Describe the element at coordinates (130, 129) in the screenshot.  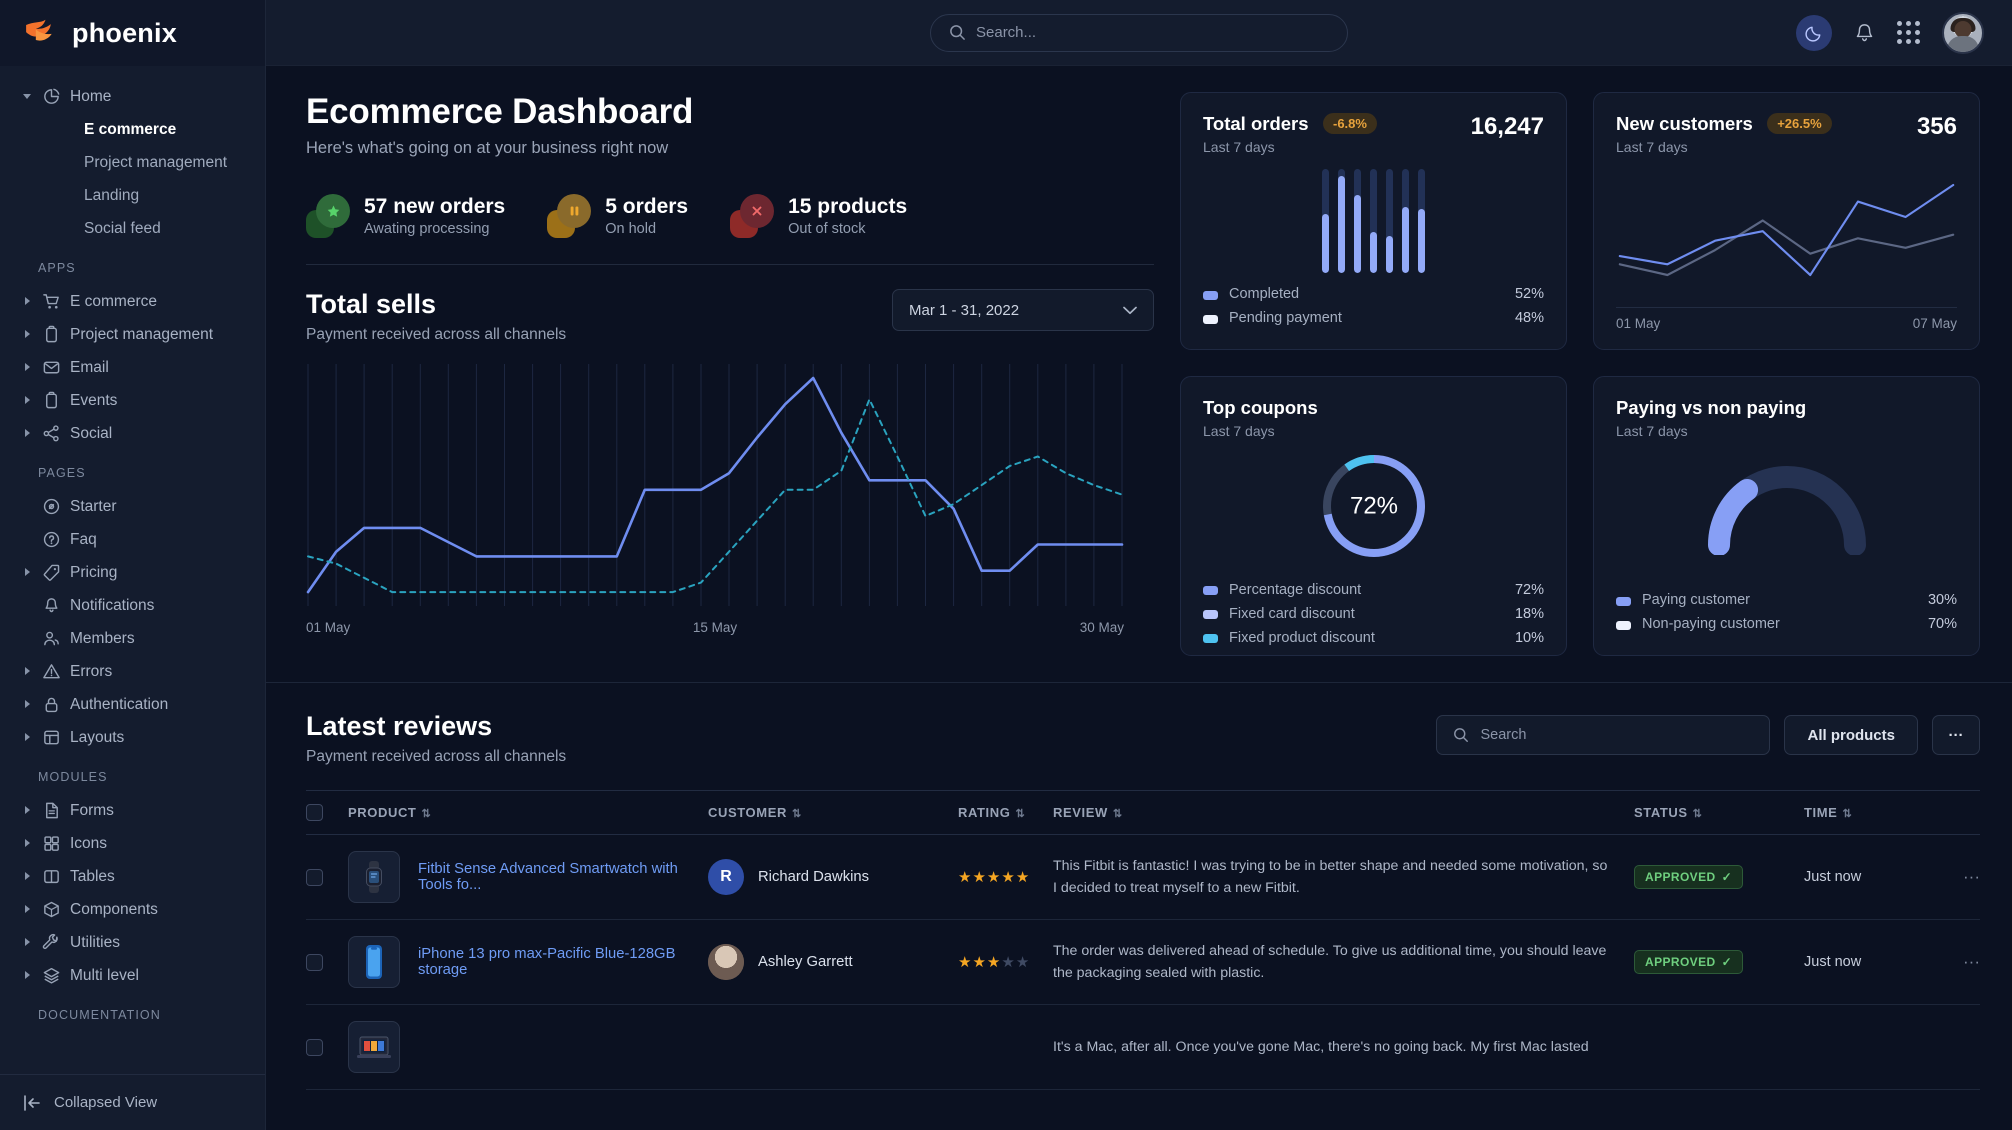
I see `sidebar-subitem-e-commerce: E commerce` at that location.